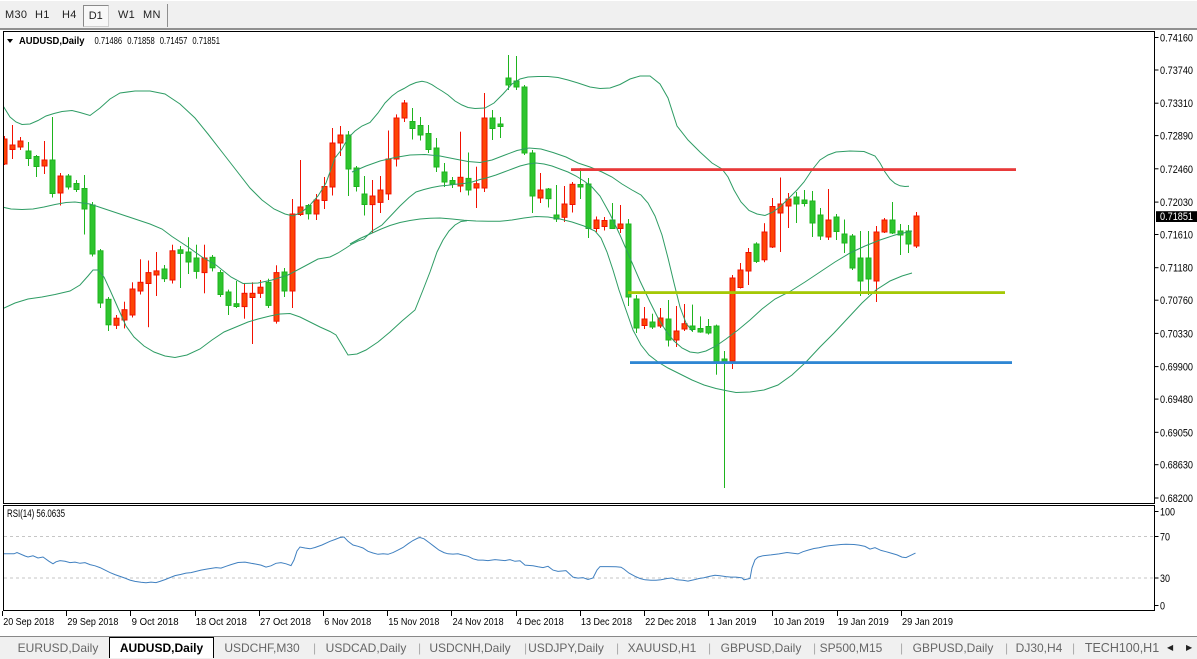 This screenshot has height=659, width=1197. What do you see at coordinates (1167, 513) in the screenshot?
I see `svg-text: 100` at bounding box center [1167, 513].